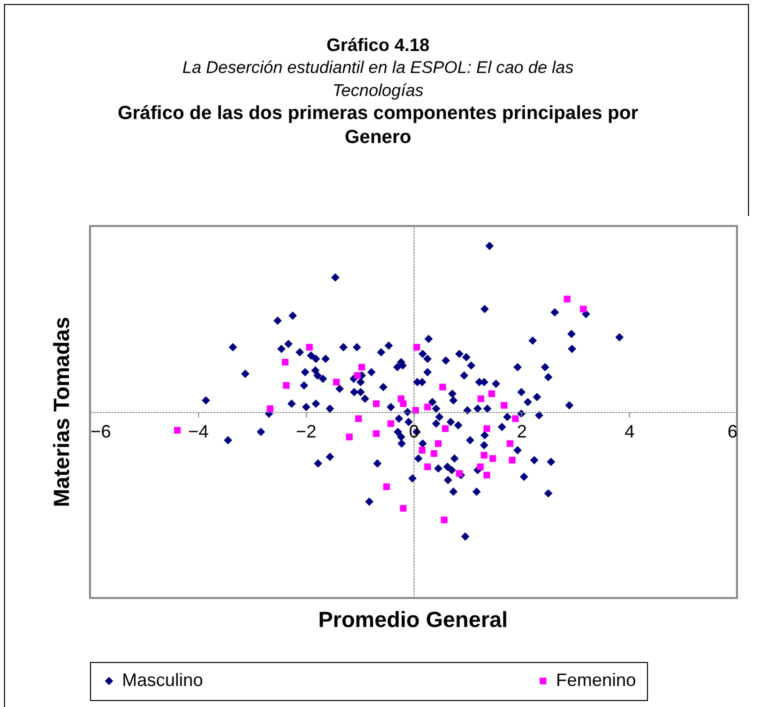 This screenshot has width=757, height=707. Describe the element at coordinates (306, 432) in the screenshot. I see `x-tick-label: −2` at that location.